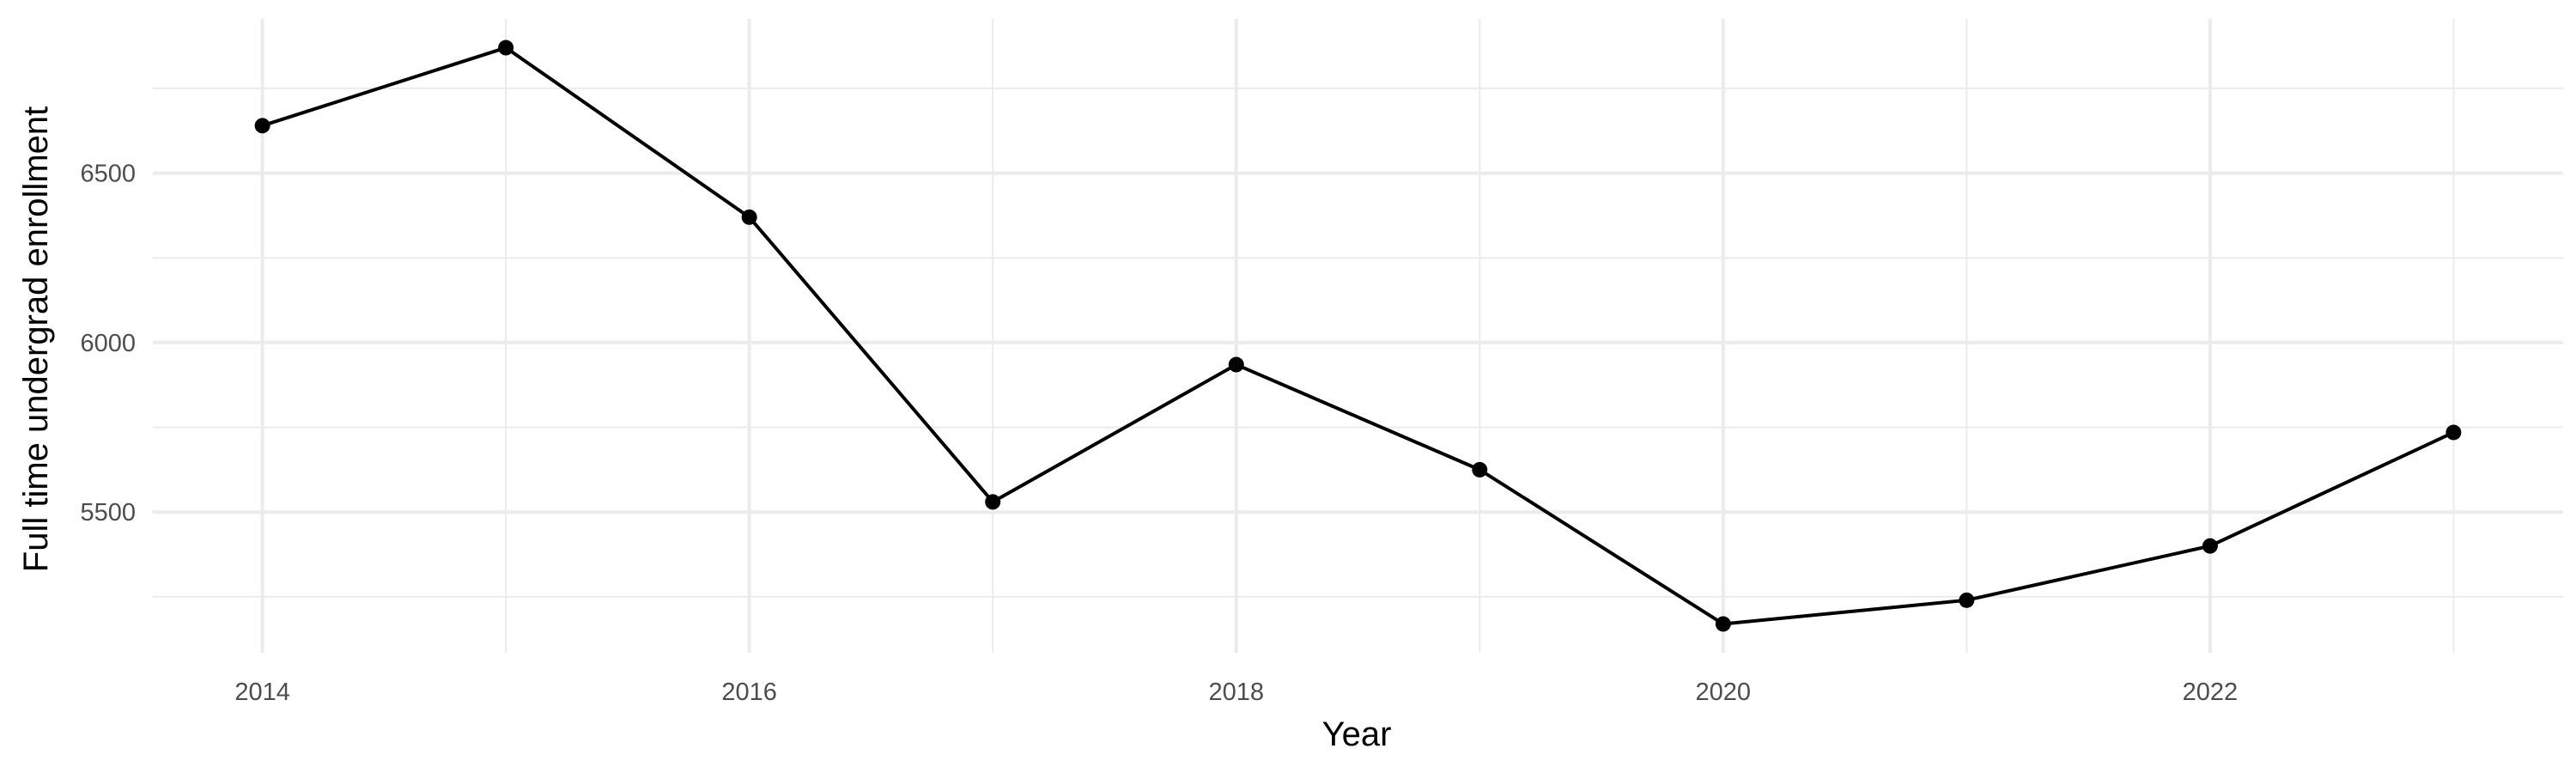  What do you see at coordinates (108, 512) in the screenshot?
I see `y-tick-label: 5500` at bounding box center [108, 512].